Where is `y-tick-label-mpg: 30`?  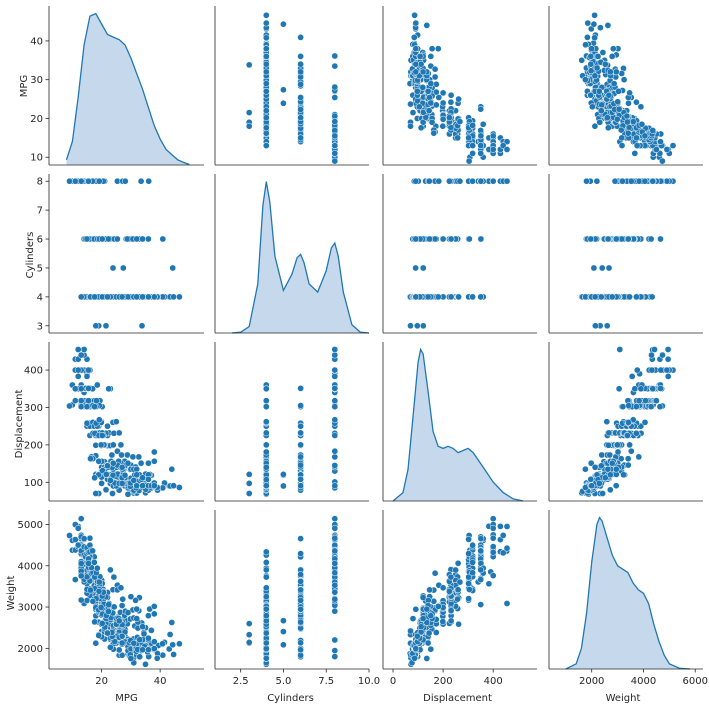
y-tick-label-mpg: 30 is located at coordinates (36, 80).